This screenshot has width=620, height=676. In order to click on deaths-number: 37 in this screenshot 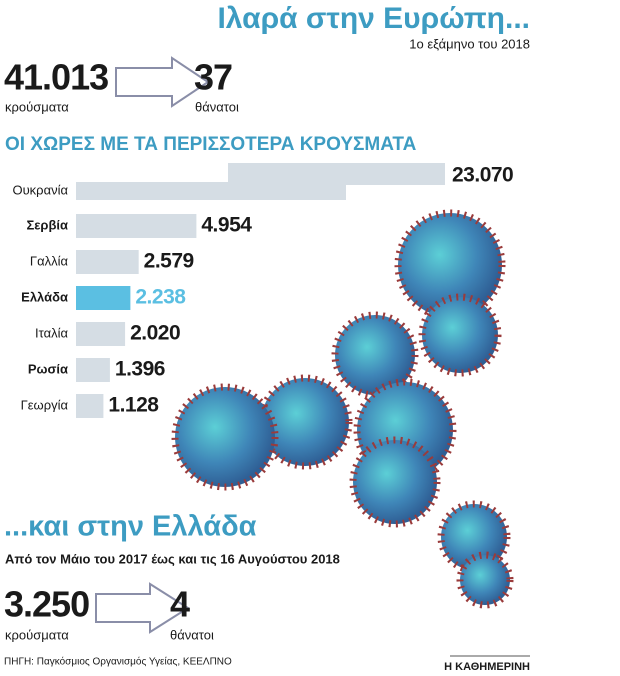, I will do `click(213, 77)`.